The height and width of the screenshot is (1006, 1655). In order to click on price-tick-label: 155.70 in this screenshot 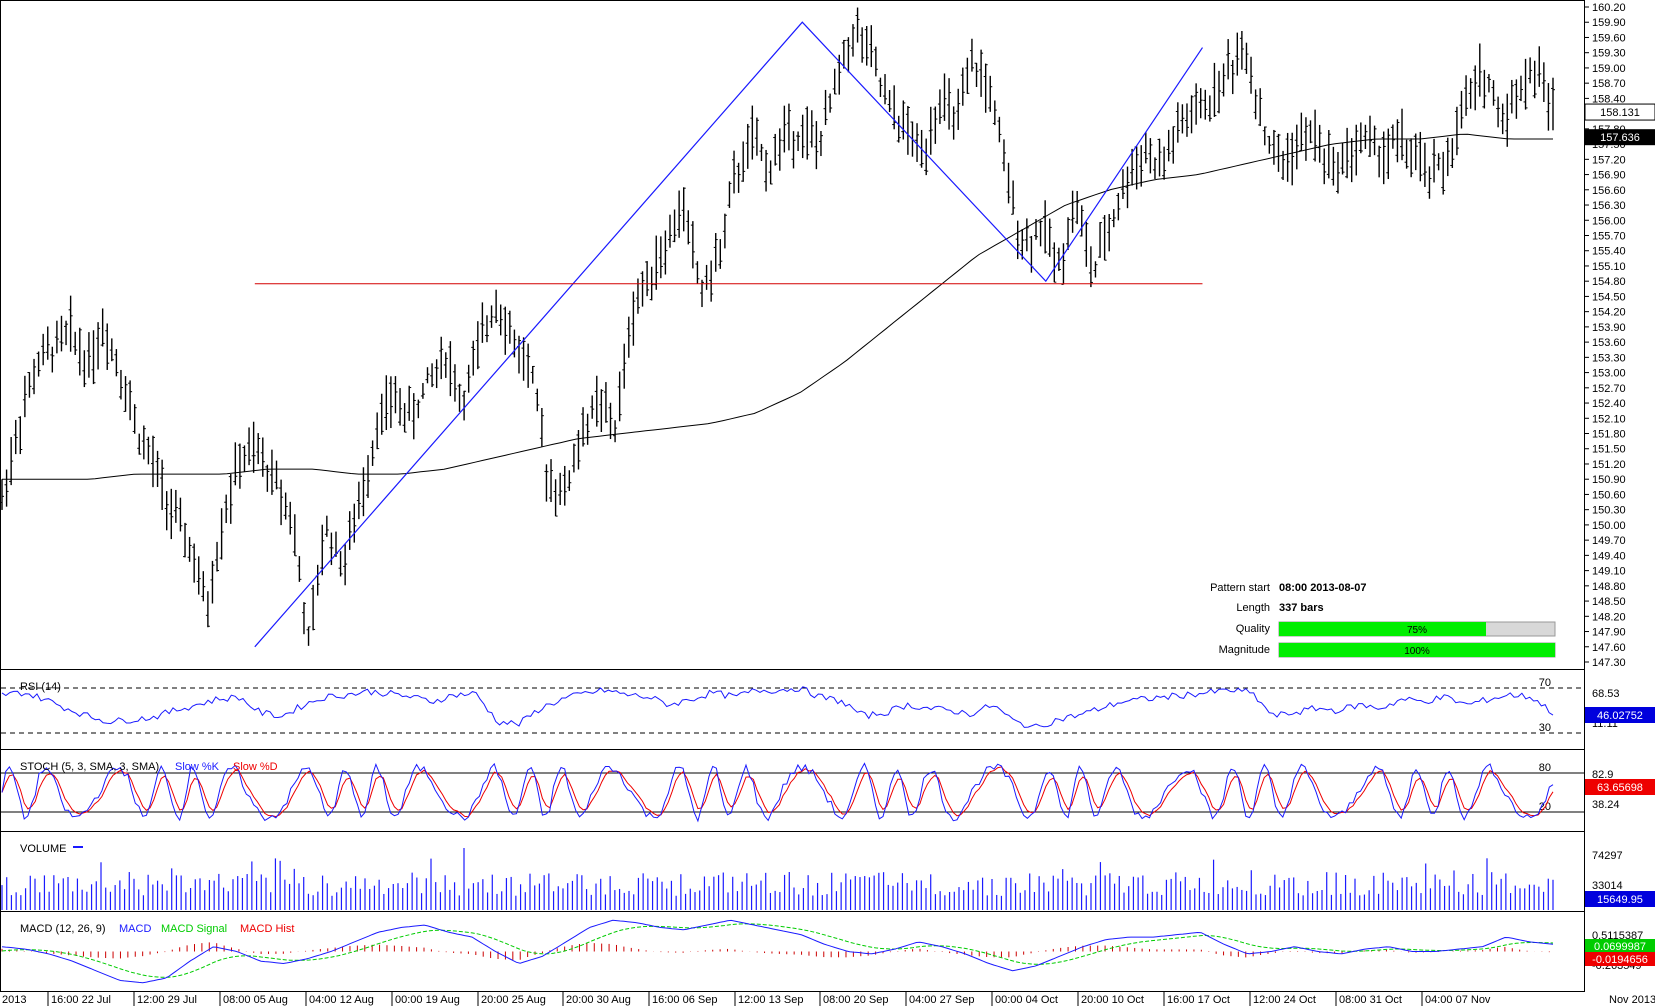, I will do `click(1609, 236)`.